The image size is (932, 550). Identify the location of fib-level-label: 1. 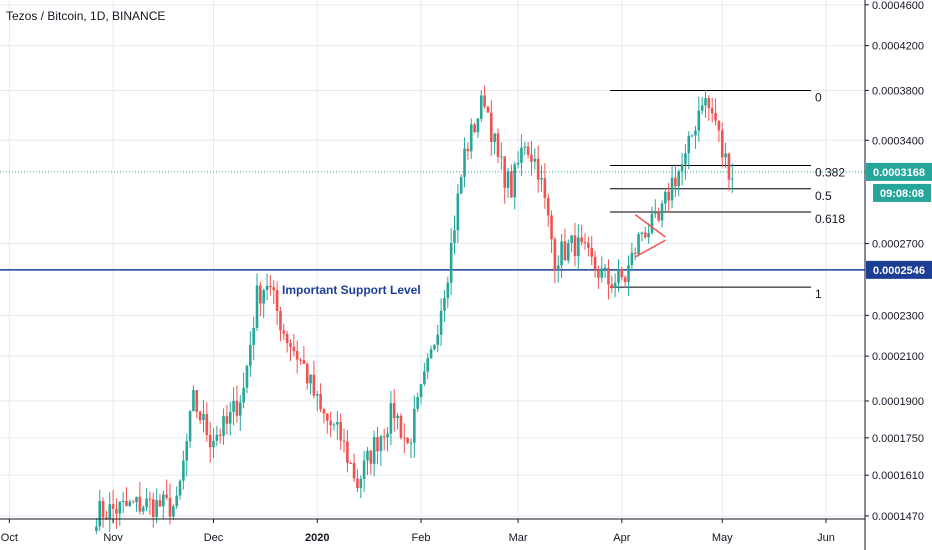
(818, 294).